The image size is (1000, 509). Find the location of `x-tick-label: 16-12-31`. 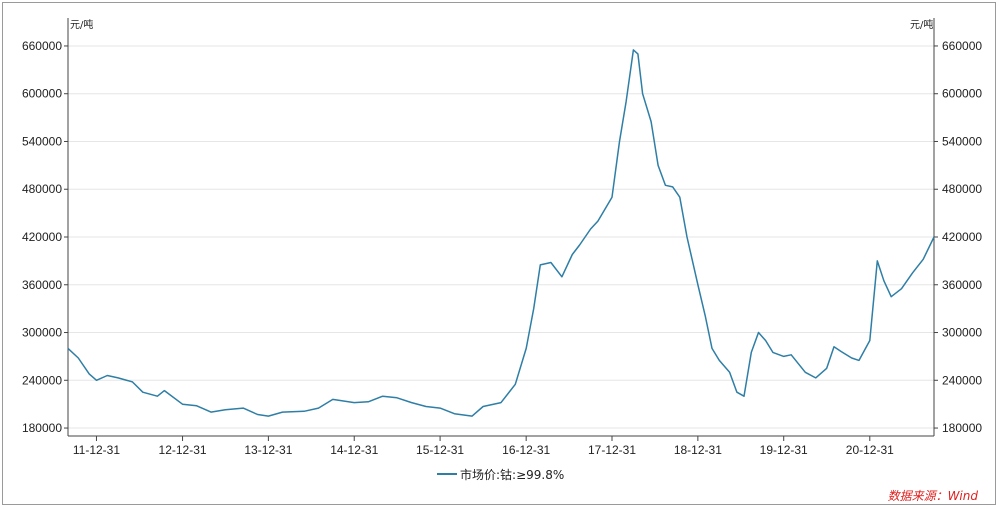

x-tick-label: 16-12-31 is located at coordinates (526, 450).